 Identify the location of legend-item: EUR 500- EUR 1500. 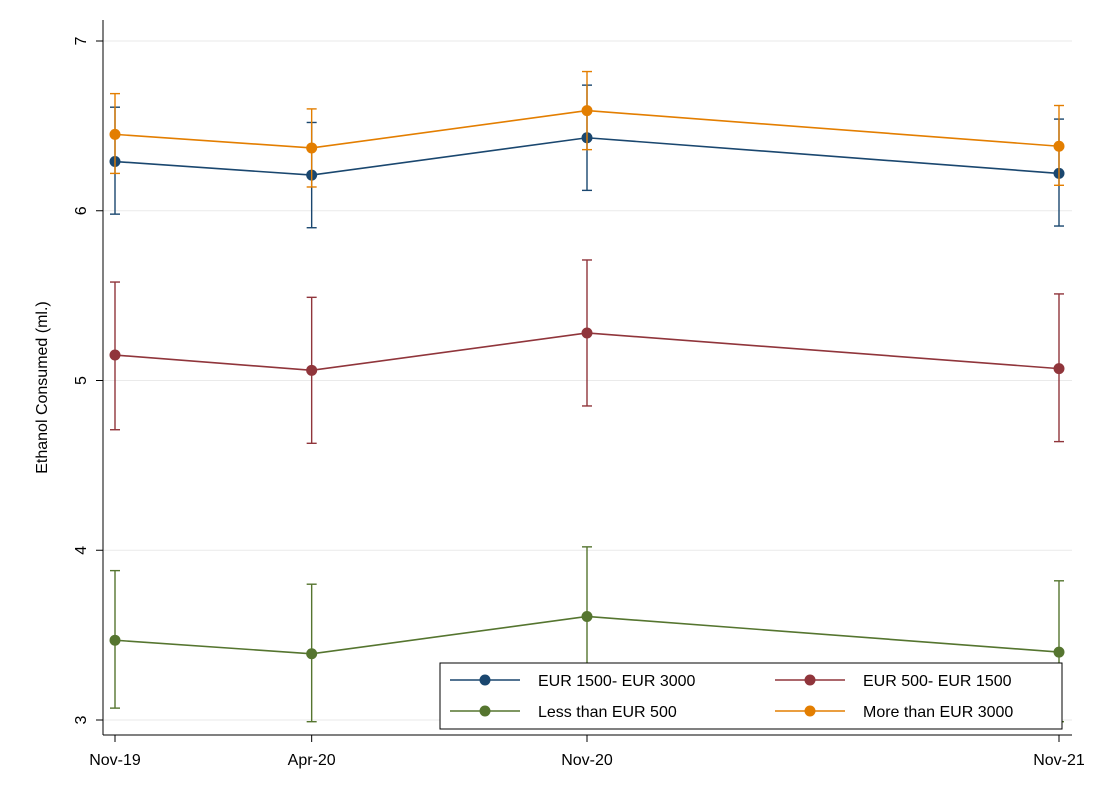
(893, 681).